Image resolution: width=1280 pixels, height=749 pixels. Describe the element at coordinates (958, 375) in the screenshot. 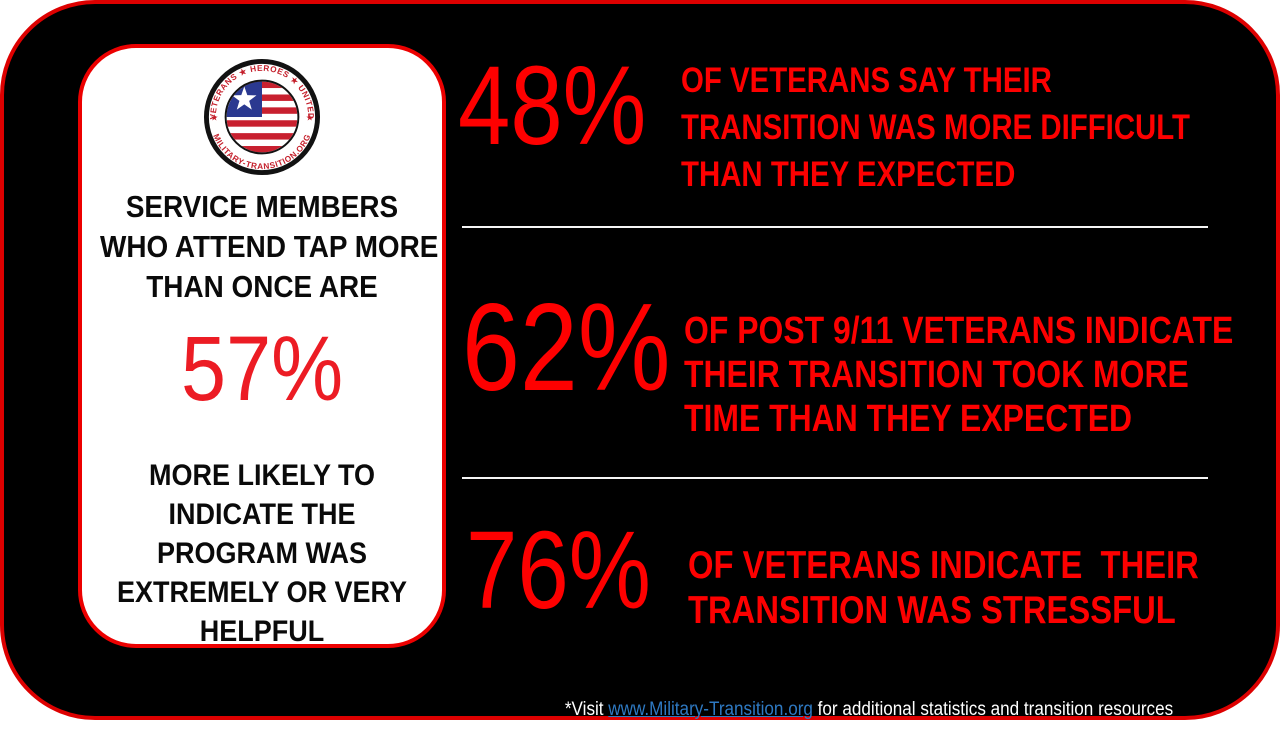

I see `stat-description-line: THEIR TRANSITION TOOK MORE` at that location.